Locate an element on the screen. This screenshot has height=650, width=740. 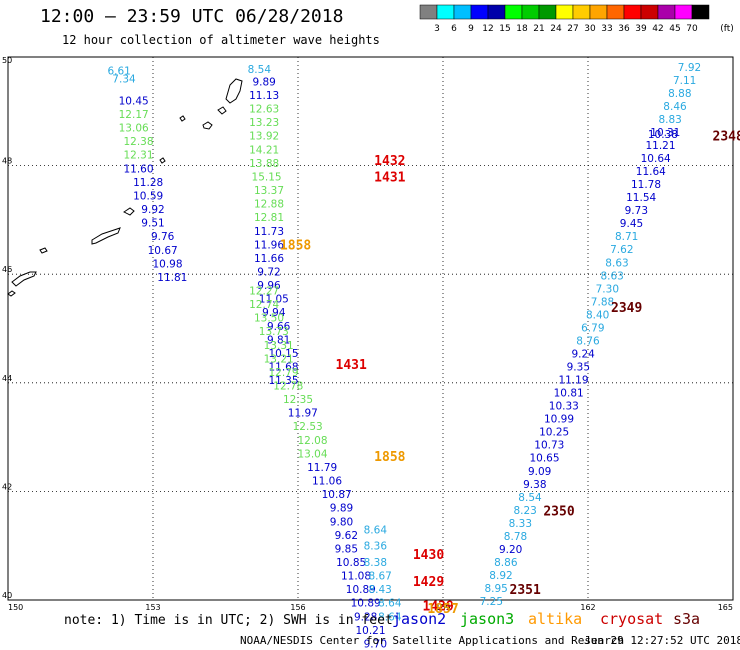
wave-height-value: 7.30 is located at coordinates (607, 289).